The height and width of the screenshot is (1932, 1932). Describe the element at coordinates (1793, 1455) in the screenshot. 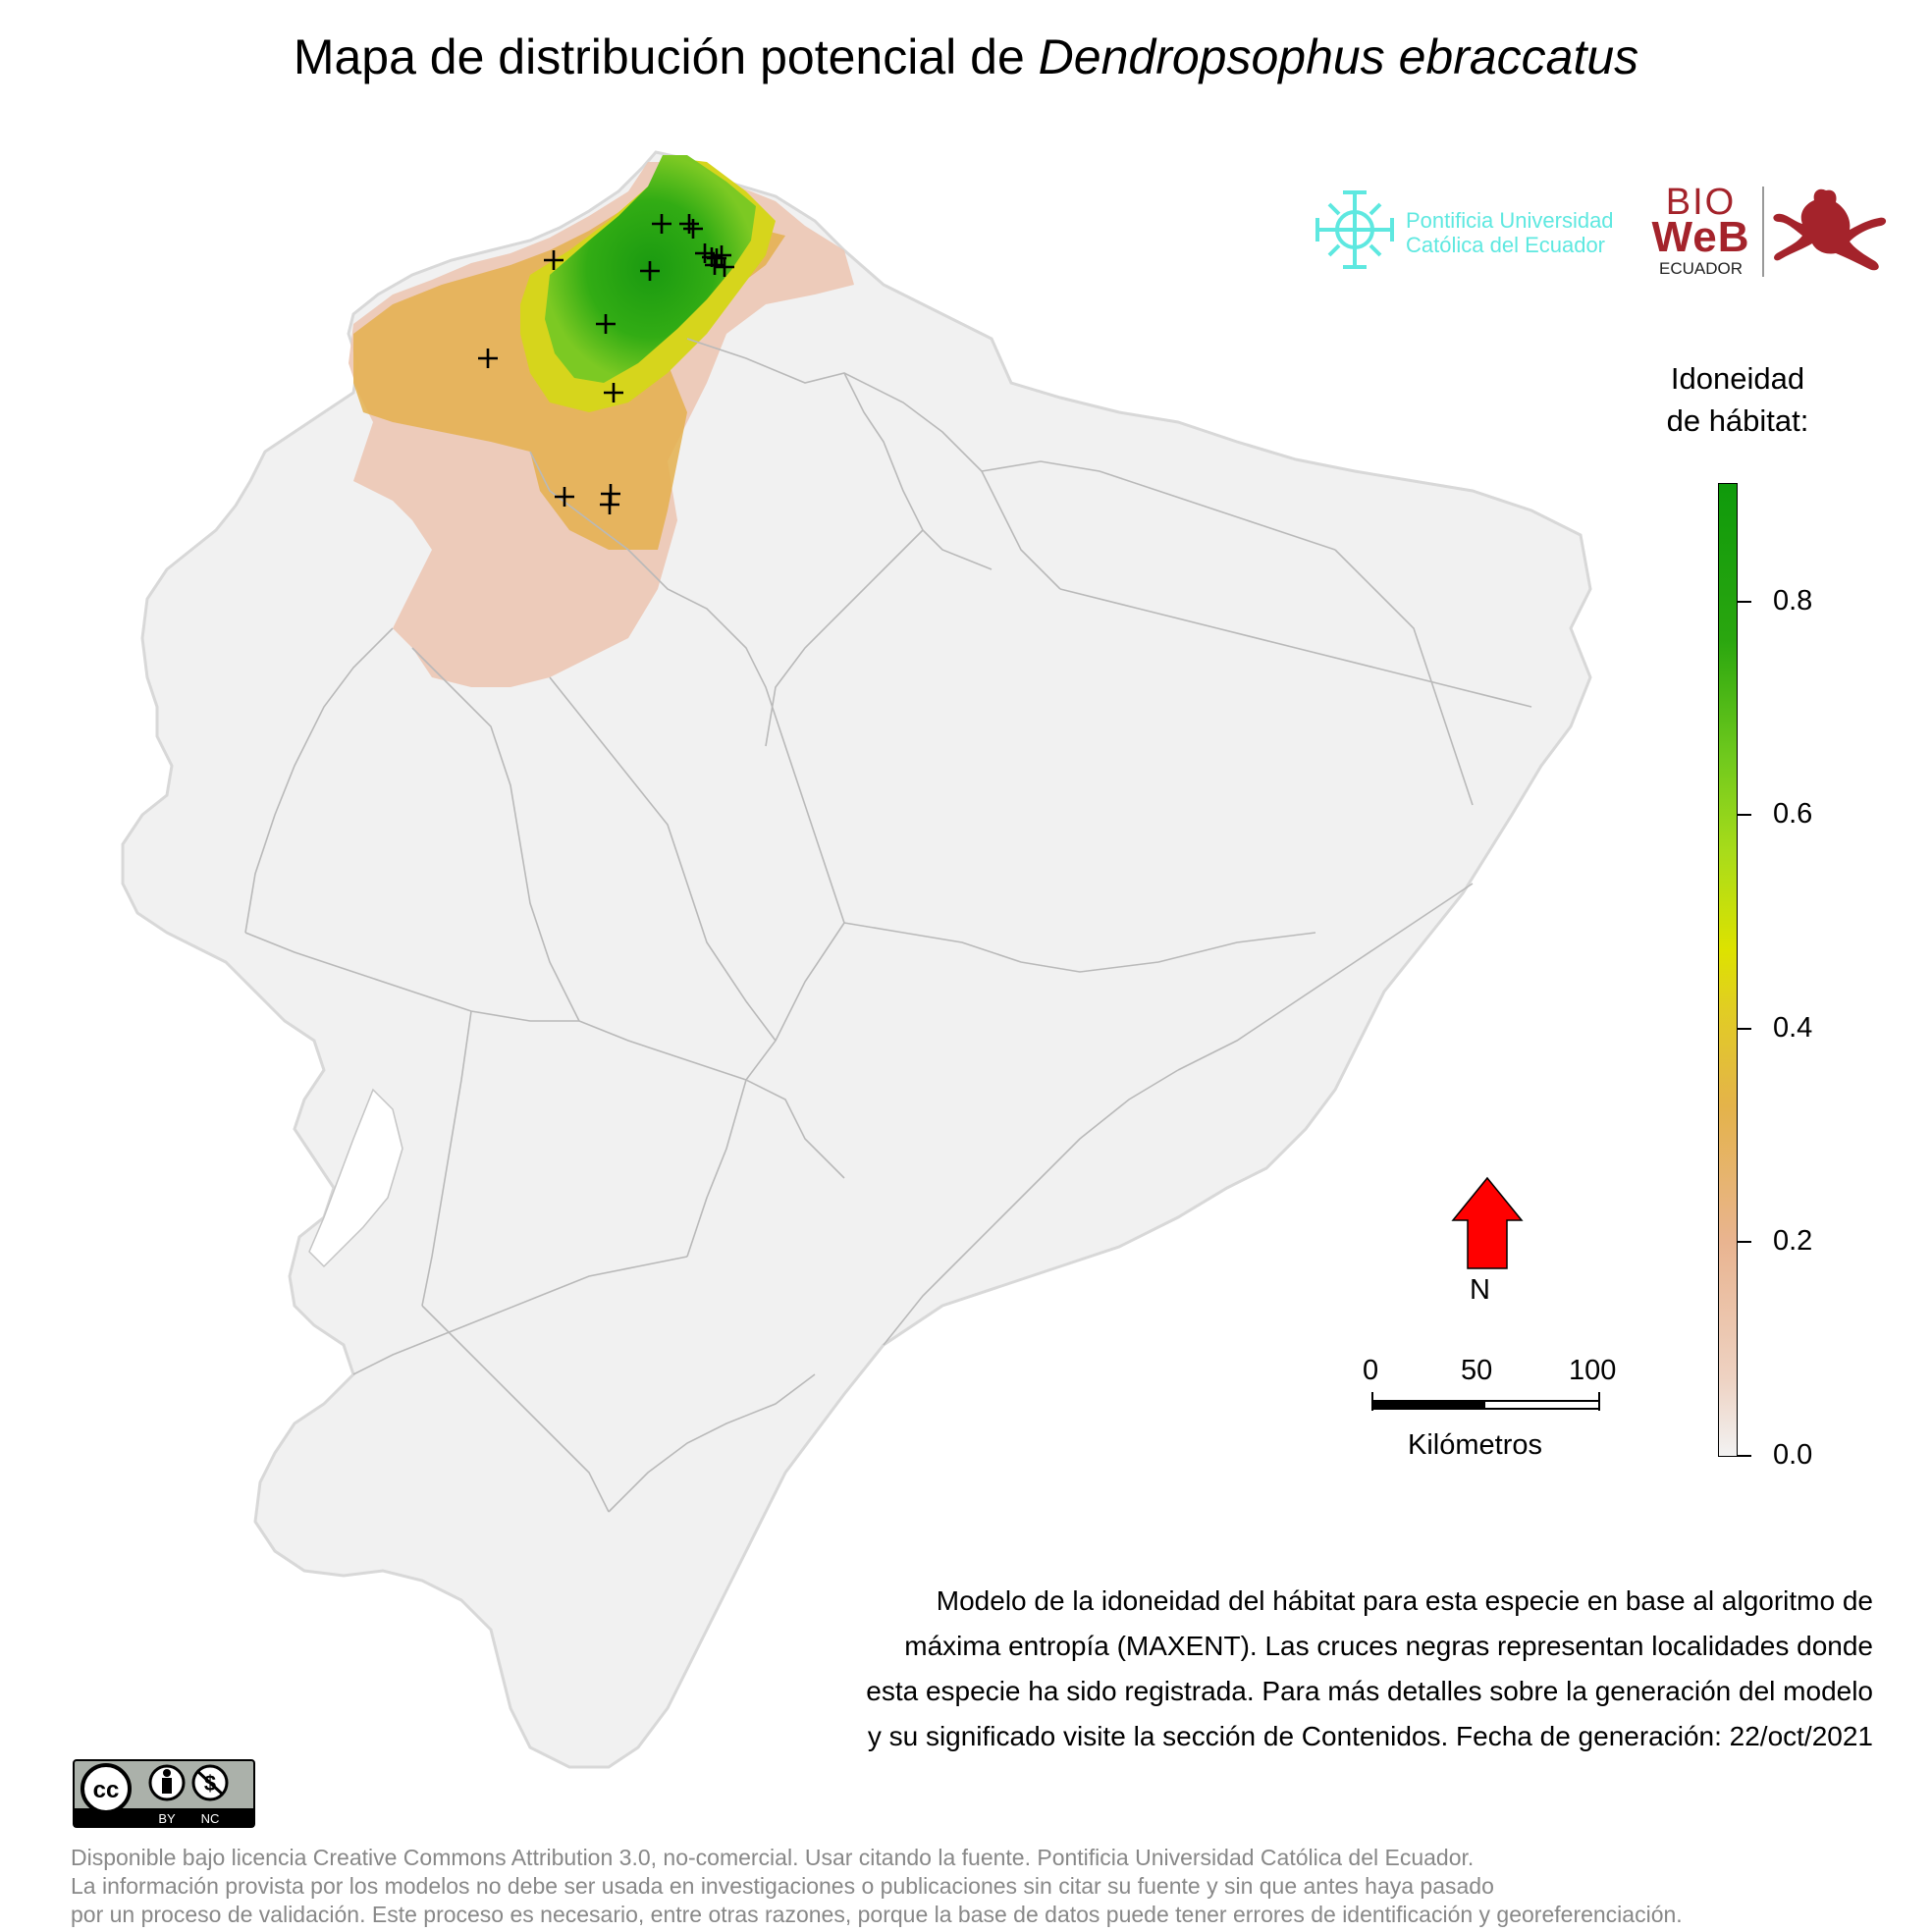

I see `legend-tick-label: 0.0` at that location.